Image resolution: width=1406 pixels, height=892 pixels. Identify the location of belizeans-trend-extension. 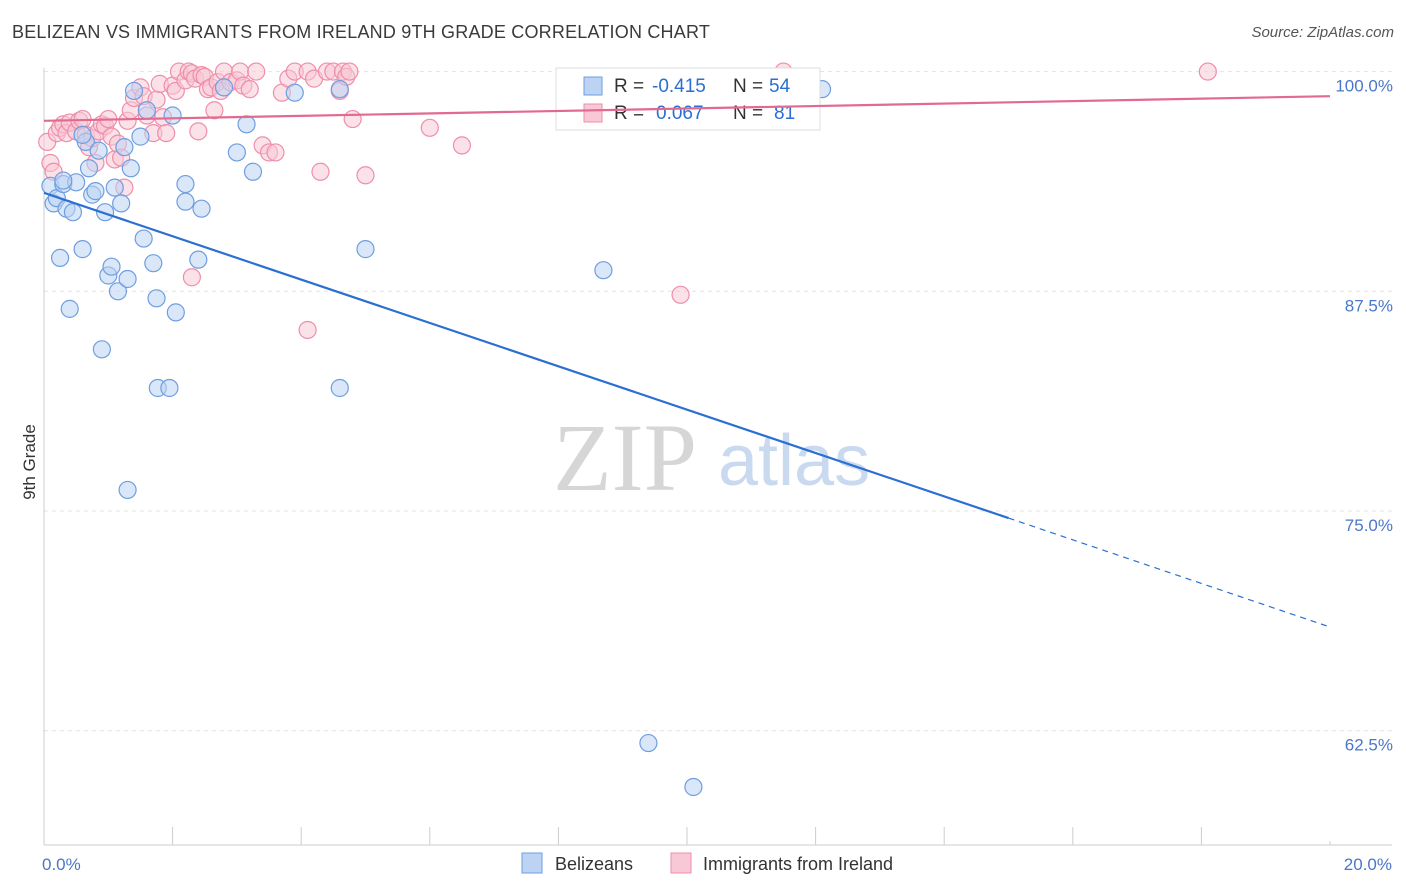
(1169, 572).